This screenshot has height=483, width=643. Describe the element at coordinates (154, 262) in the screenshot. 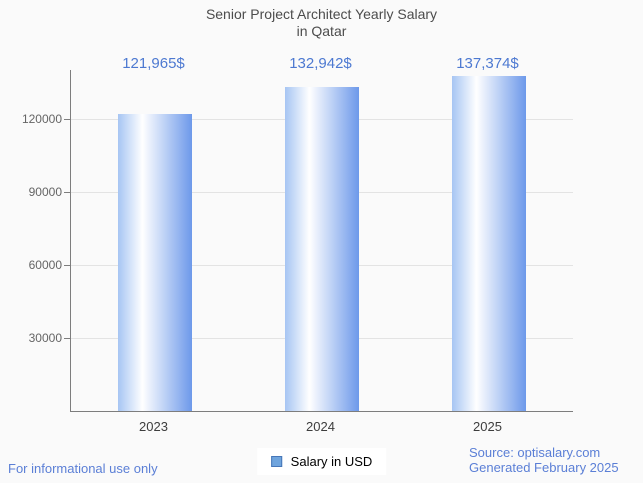

I see `bar-2023` at that location.